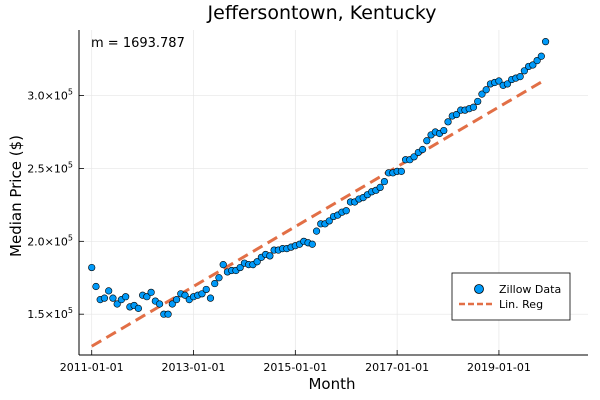 The width and height of the screenshot is (600, 400). I want to click on legend: Zillow Data Lin. Reg, so click(511, 296).